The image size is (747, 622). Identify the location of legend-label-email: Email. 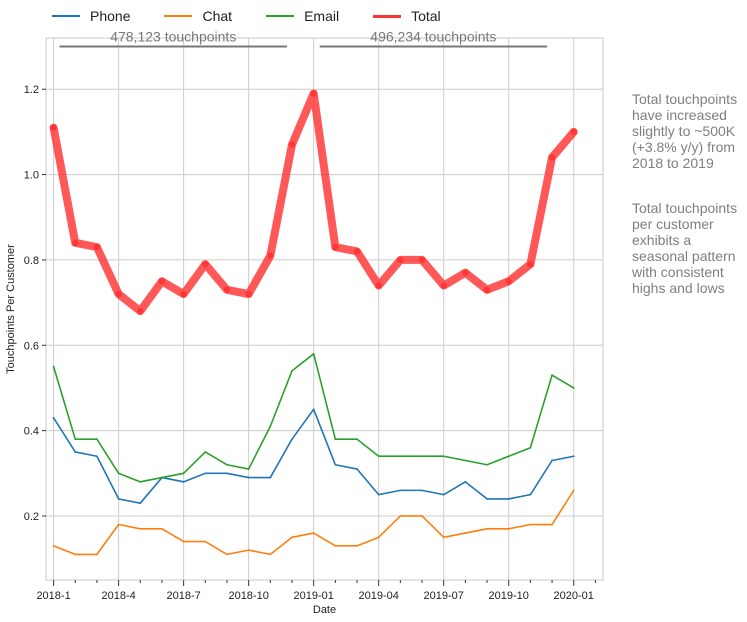
(322, 16).